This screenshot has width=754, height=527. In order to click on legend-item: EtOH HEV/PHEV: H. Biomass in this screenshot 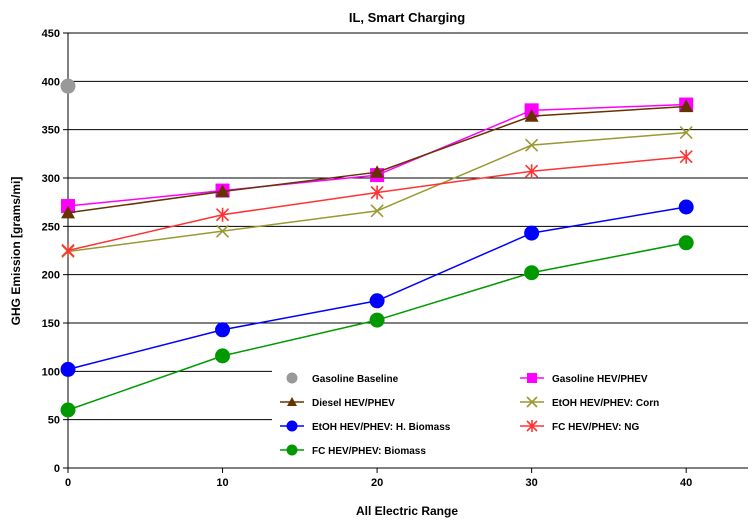, I will do `click(365, 426)`.